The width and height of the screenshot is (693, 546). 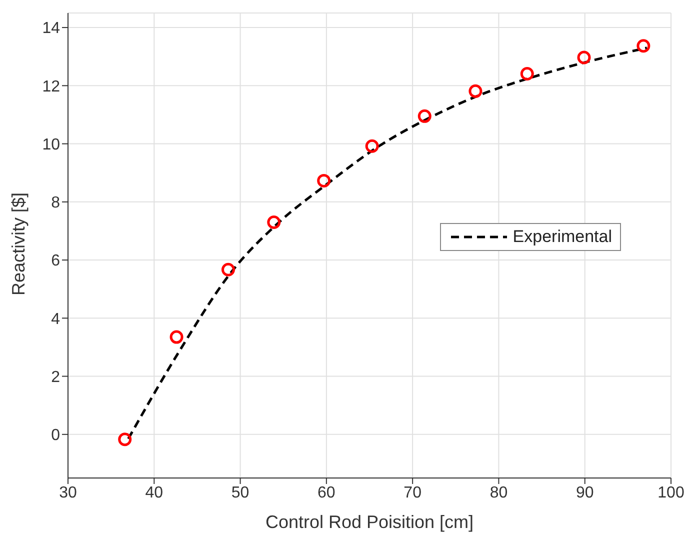 What do you see at coordinates (562, 237) in the screenshot?
I see `legend-label: Experimental` at bounding box center [562, 237].